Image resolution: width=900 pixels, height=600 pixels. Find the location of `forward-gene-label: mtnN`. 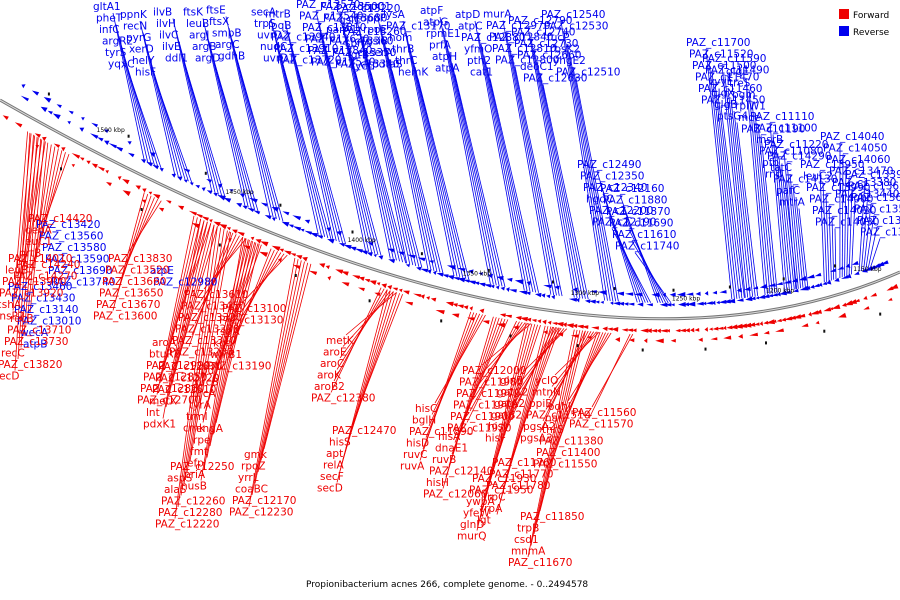

forward-gene-label: mtnN is located at coordinates (546, 393).